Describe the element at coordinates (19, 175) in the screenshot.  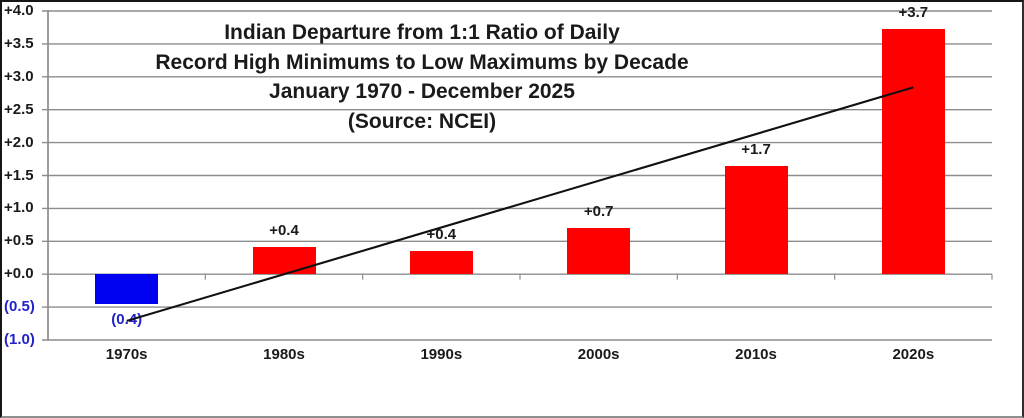
I see `y-axis-tick-label: +1.5` at that location.